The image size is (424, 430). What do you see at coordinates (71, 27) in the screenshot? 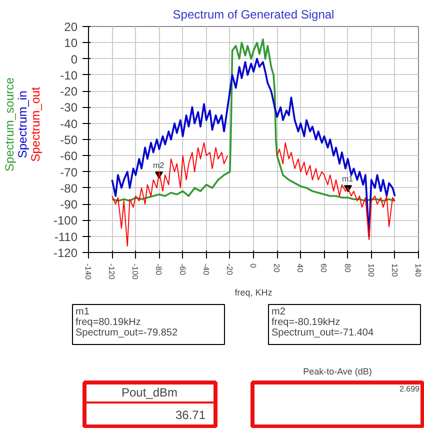
I see `y-tick-label: 20` at bounding box center [71, 27].